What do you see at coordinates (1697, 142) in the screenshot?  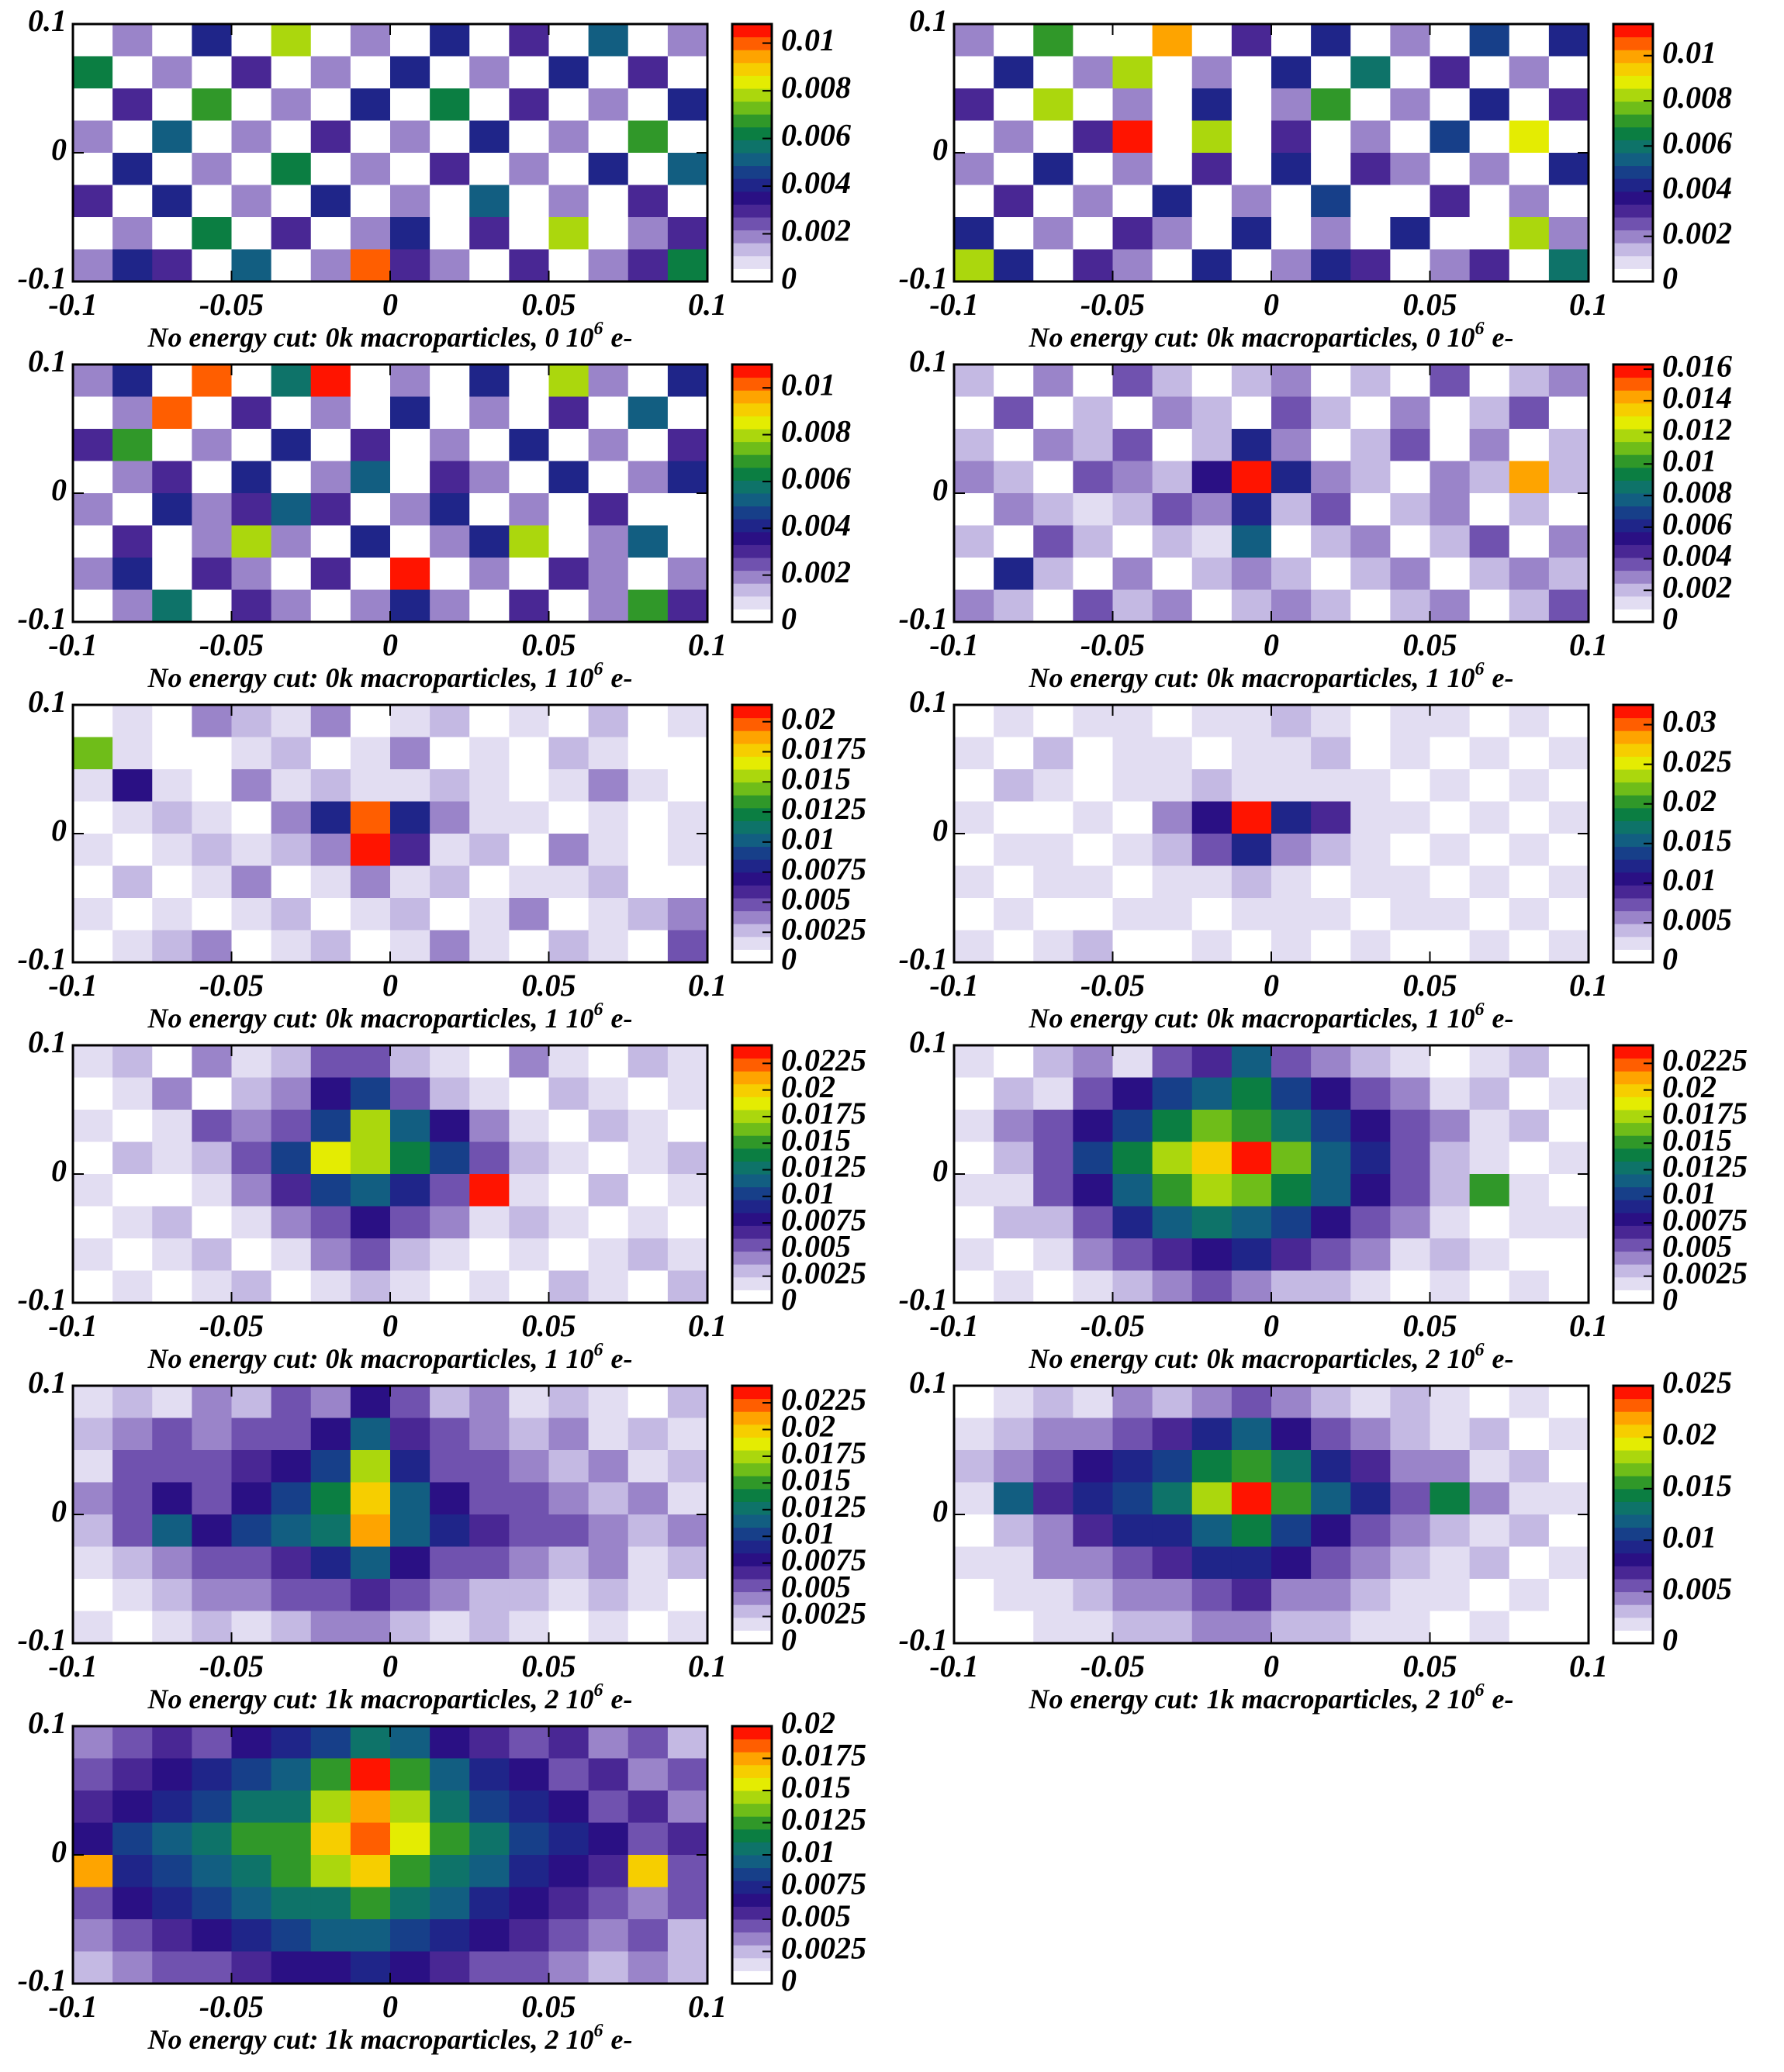 I see `colorbar-label: 0.006` at bounding box center [1697, 142].